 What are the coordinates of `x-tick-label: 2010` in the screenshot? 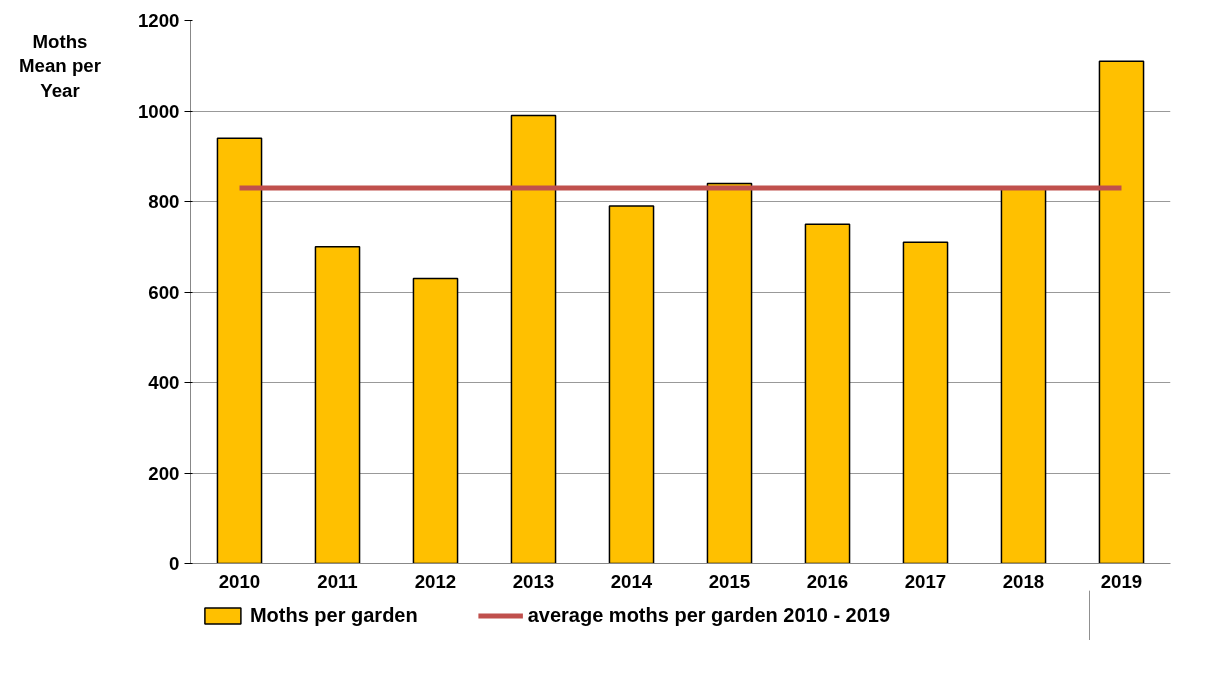 It's located at (239, 581).